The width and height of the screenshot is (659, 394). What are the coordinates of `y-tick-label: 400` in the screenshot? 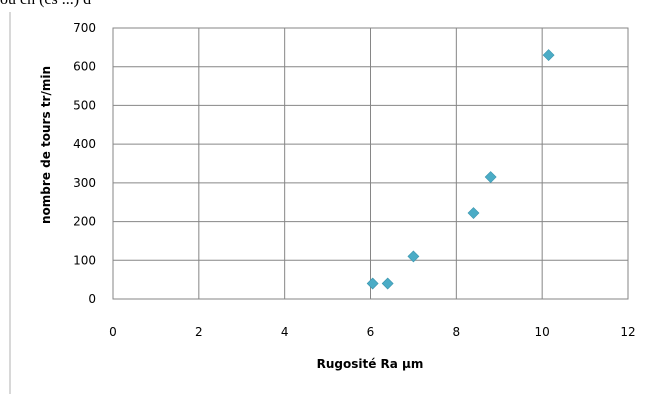 It's located at (84, 144).